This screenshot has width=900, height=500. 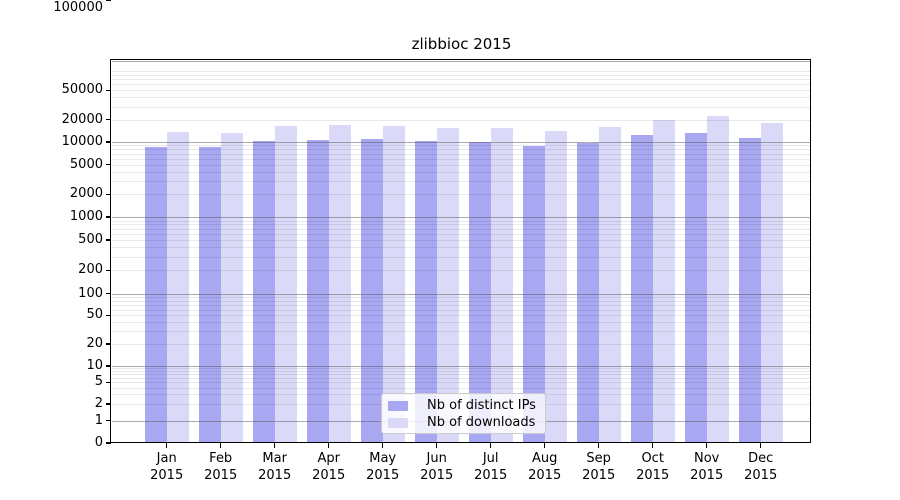 What do you see at coordinates (466, 423) in the screenshot?
I see `legend-entry: Nb of downloads` at bounding box center [466, 423].